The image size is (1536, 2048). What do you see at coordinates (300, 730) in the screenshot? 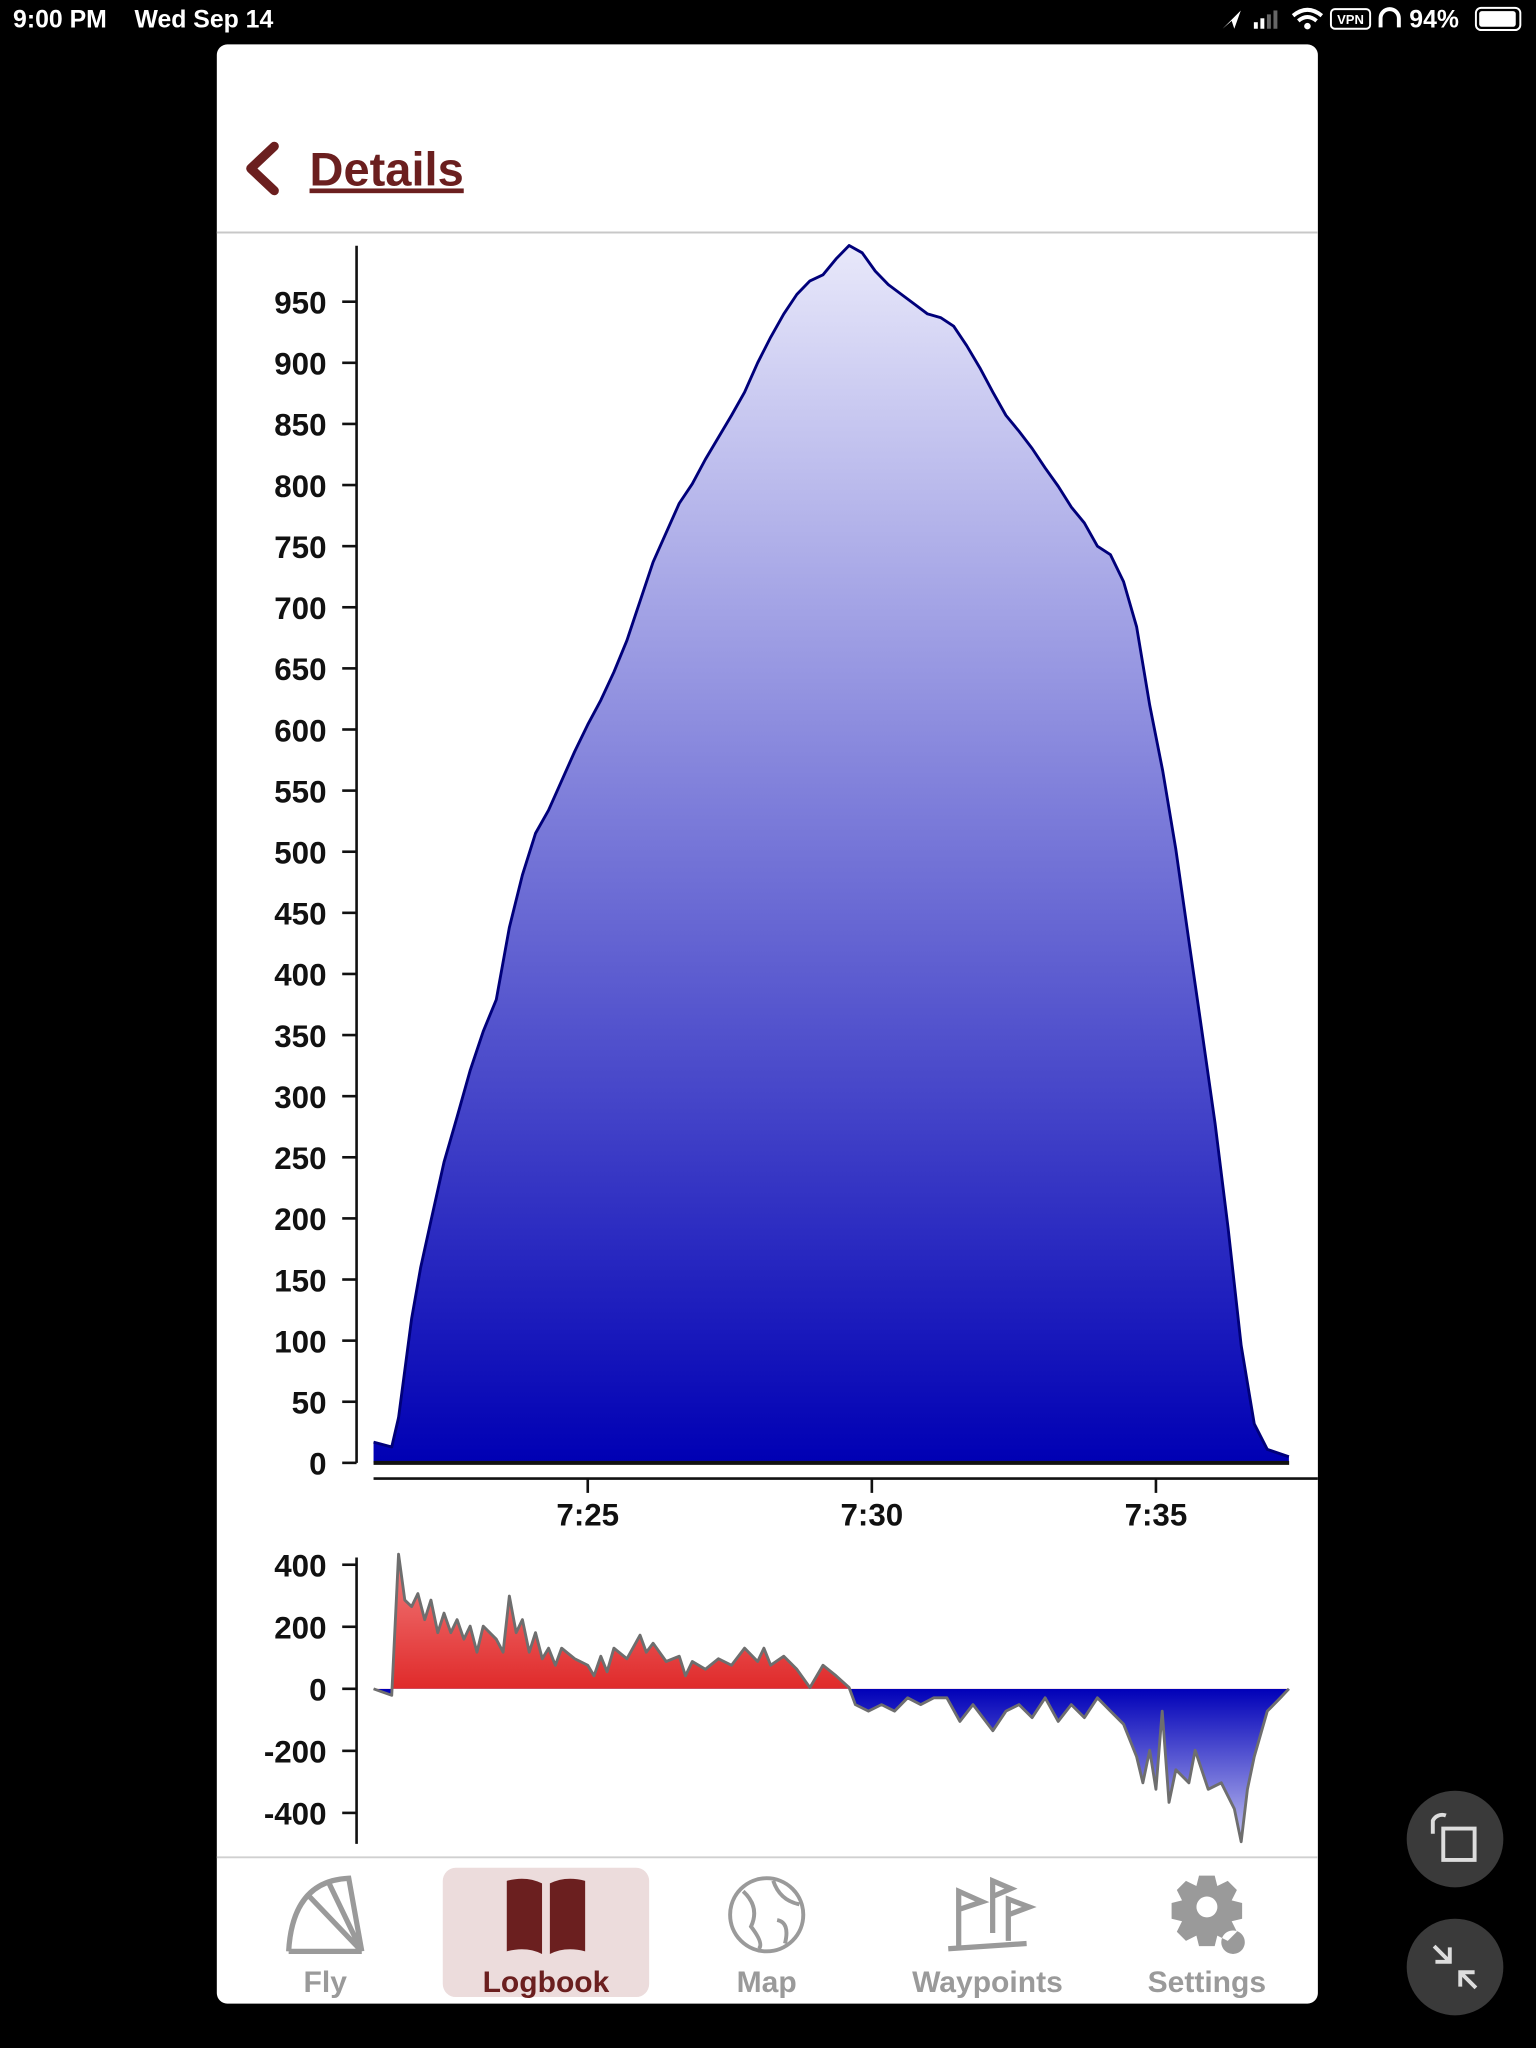
I see `y-tick-label: 600` at bounding box center [300, 730].